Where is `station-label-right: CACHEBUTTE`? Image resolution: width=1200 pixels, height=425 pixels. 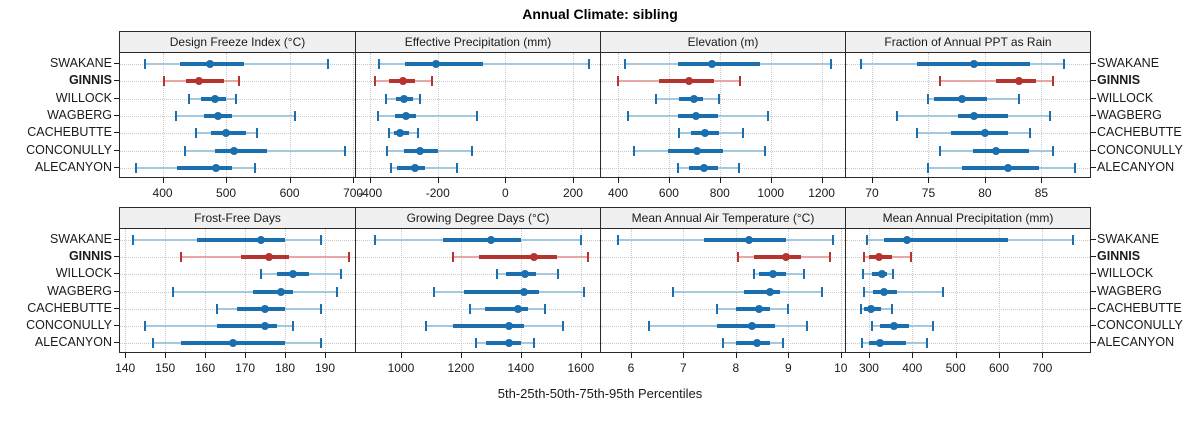 station-label-right: CACHEBUTTE is located at coordinates (1139, 307).